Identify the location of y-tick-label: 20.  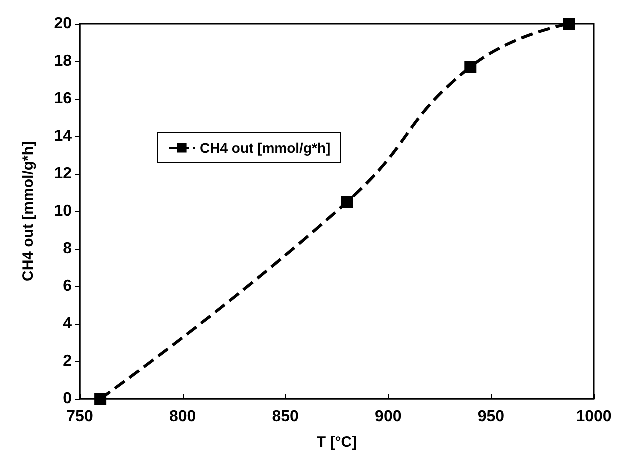
(63, 24).